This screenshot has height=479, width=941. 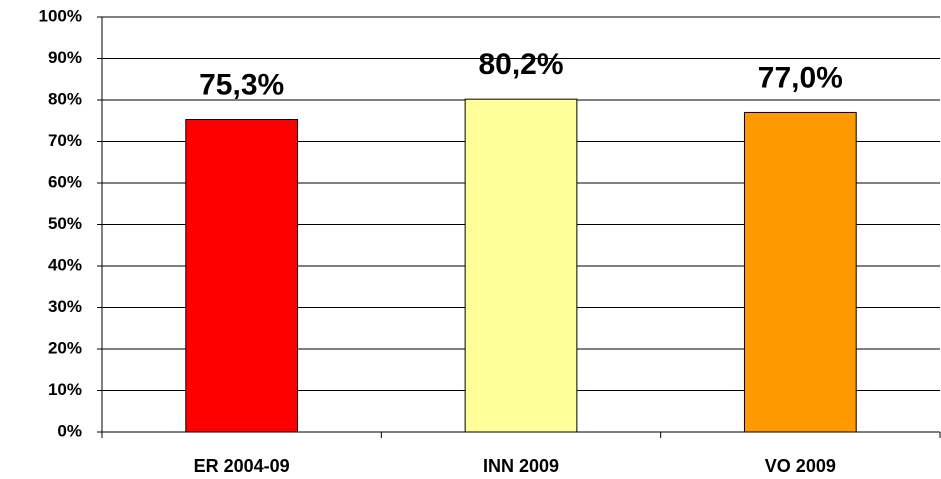 I want to click on y-tick-label: 20%, so click(x=65, y=347).